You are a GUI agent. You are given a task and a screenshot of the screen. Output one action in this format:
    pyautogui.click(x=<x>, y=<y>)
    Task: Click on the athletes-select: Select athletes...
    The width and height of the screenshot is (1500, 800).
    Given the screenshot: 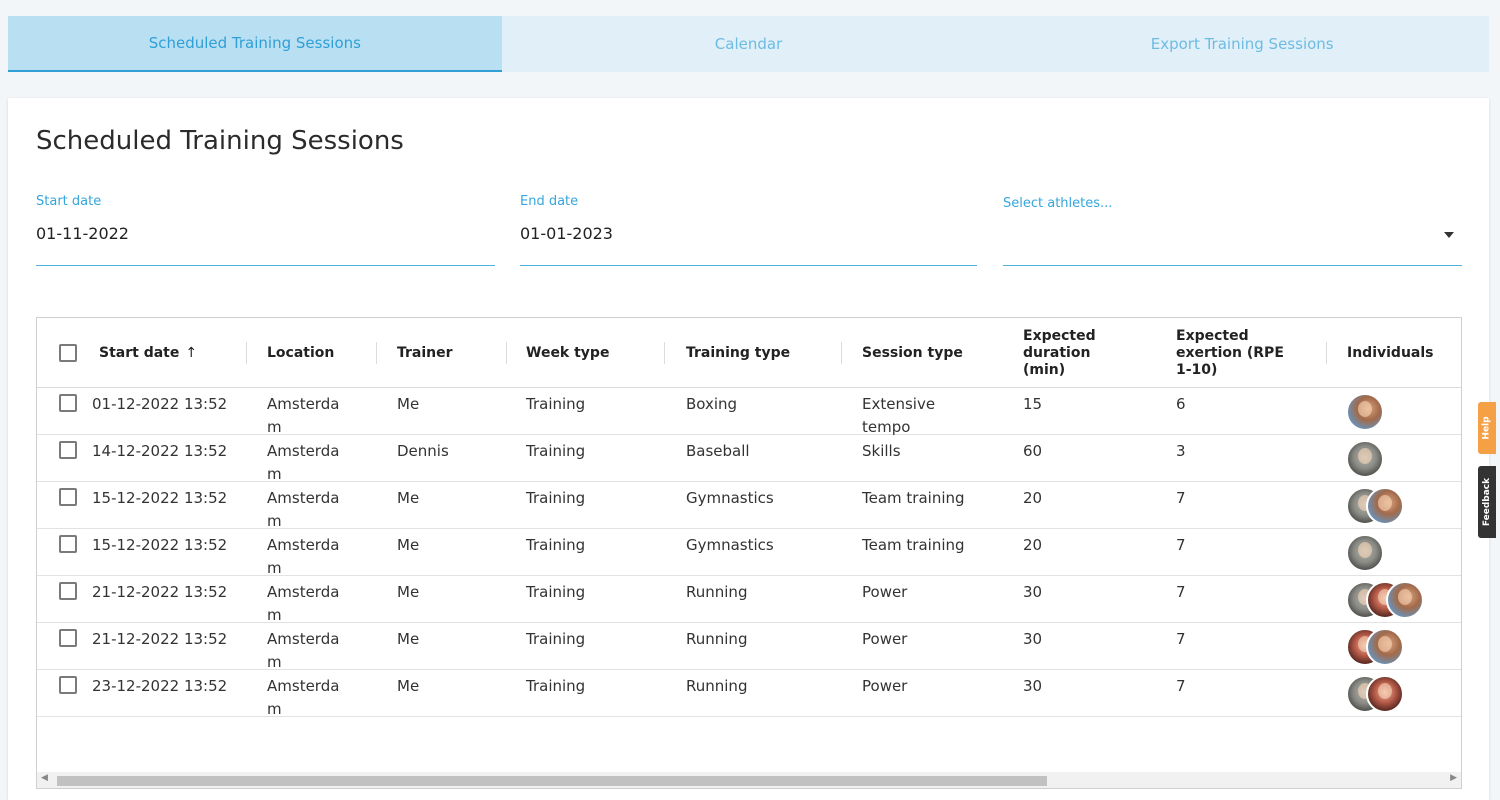 What is the action you would take?
    pyautogui.click(x=1232, y=230)
    